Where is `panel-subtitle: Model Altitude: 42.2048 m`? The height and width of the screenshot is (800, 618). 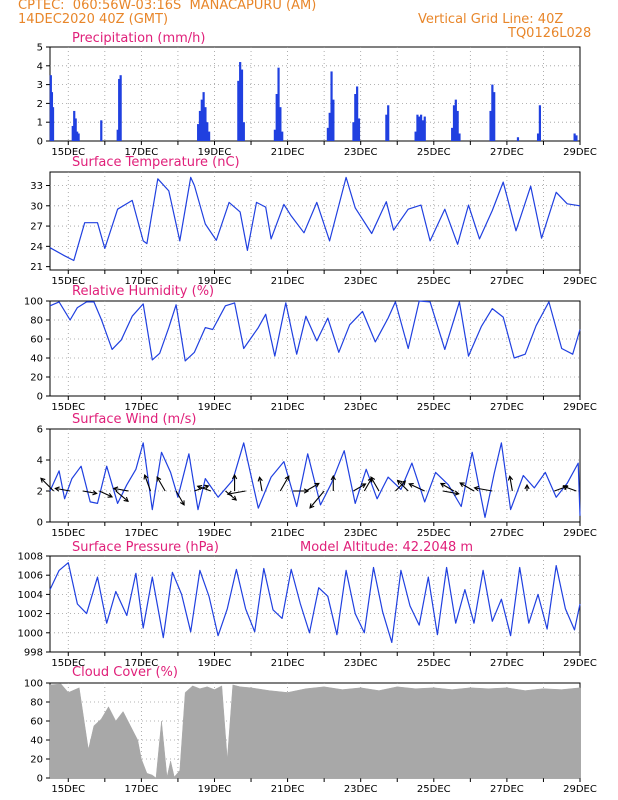
panel-subtitle: Model Altitude: 42.2048 m is located at coordinates (386, 547).